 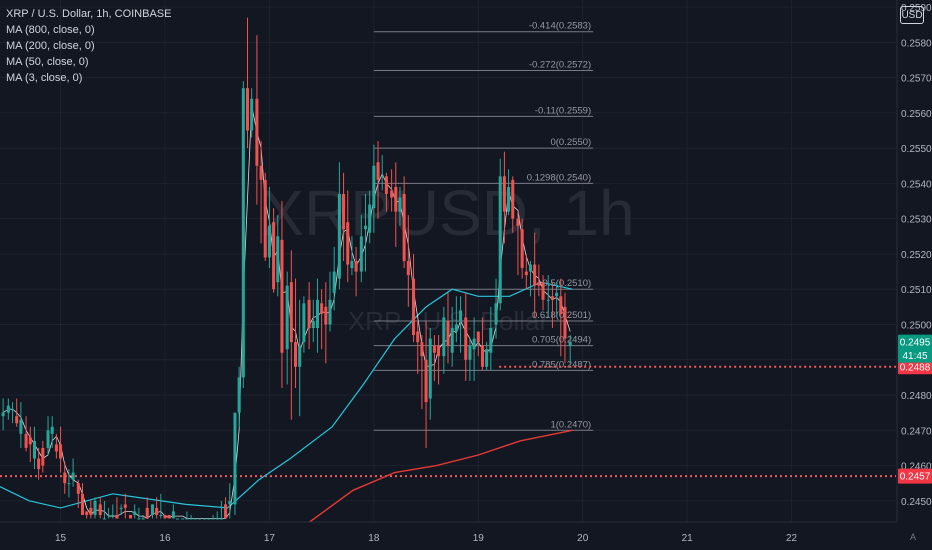 What do you see at coordinates (570, 142) in the screenshot?
I see `fib-level-label: 0(0.2550)` at bounding box center [570, 142].